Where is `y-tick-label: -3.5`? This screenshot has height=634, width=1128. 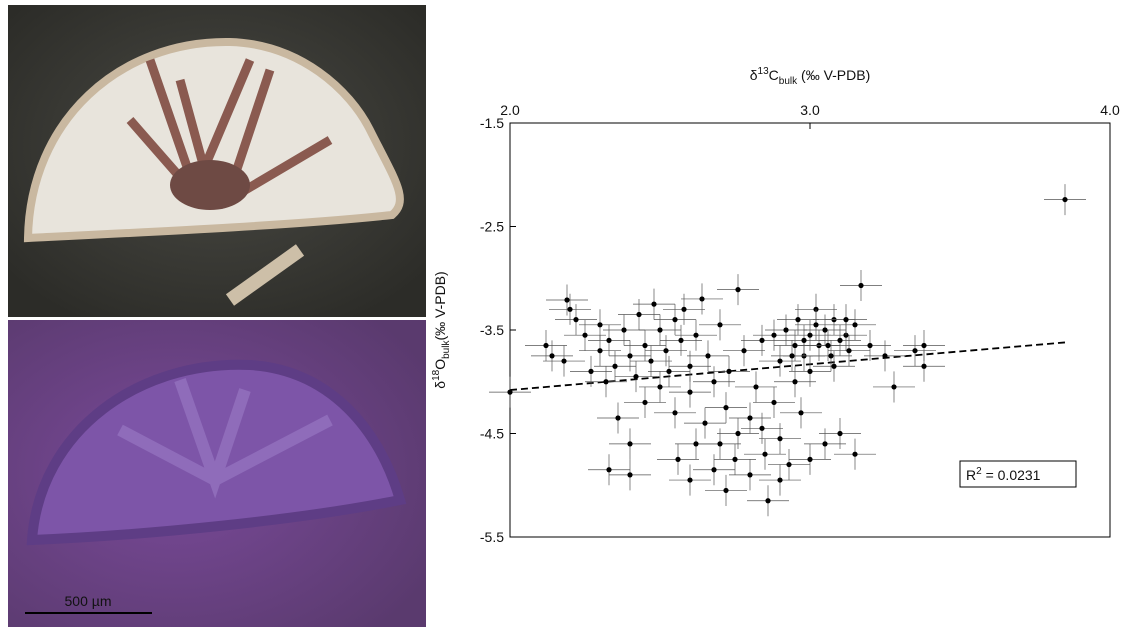
y-tick-label: -3.5 is located at coordinates (492, 330).